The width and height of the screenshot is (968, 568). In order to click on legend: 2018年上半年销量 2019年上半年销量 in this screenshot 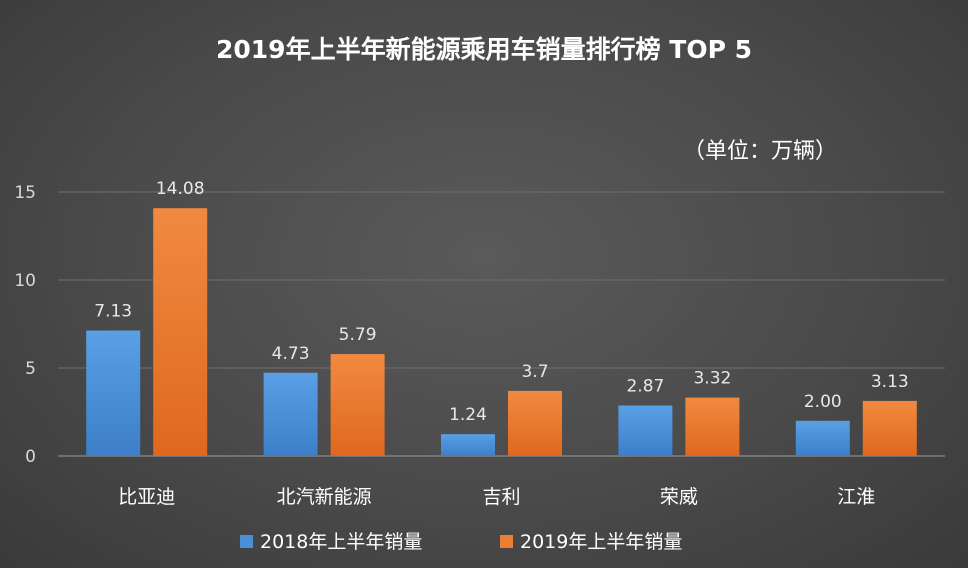, I will do `click(461, 542)`.